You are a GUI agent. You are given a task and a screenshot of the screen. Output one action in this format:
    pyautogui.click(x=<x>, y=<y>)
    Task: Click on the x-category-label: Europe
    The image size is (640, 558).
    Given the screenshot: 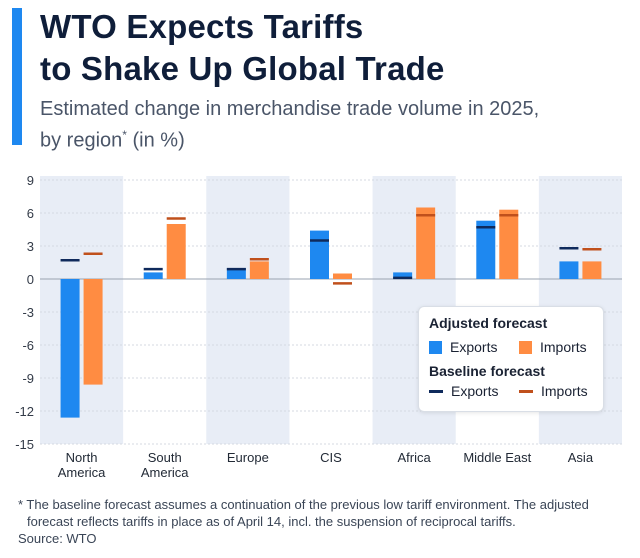 What is the action you would take?
    pyautogui.click(x=248, y=457)
    